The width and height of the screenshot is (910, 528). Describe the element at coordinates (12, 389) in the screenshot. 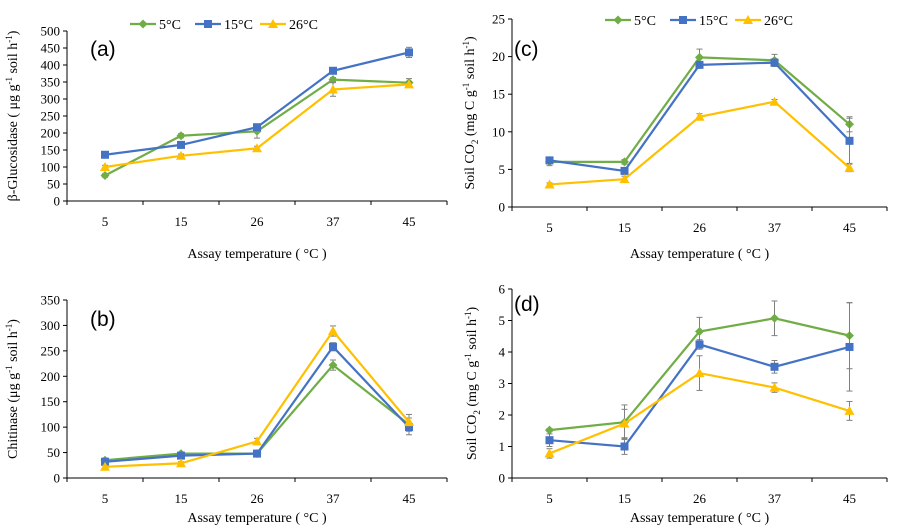

I see `y-axis-title: Chitinase (μg g-1 soil h-1)` at that location.